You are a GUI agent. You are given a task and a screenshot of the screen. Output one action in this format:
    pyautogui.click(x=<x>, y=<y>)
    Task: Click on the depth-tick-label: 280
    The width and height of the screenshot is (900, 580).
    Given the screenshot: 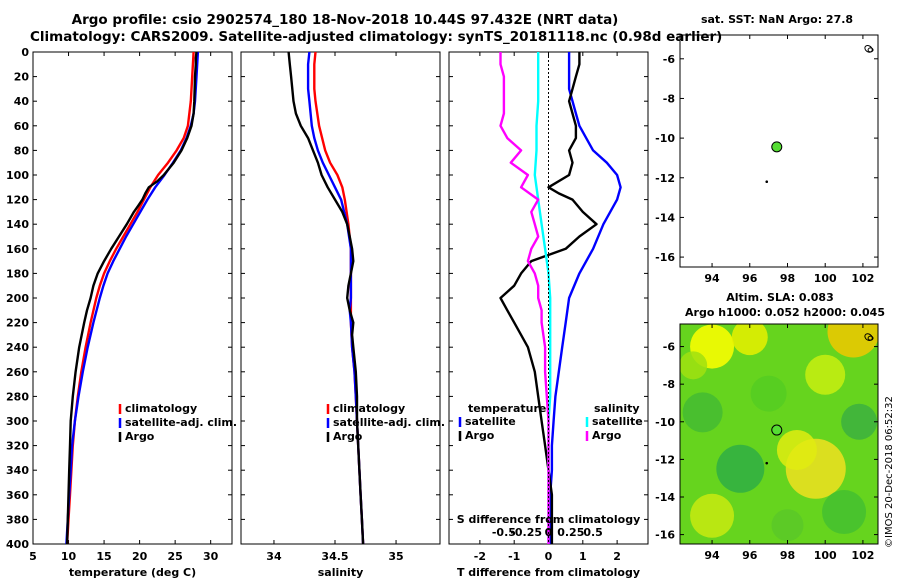 What is the action you would take?
    pyautogui.click(x=17, y=396)
    